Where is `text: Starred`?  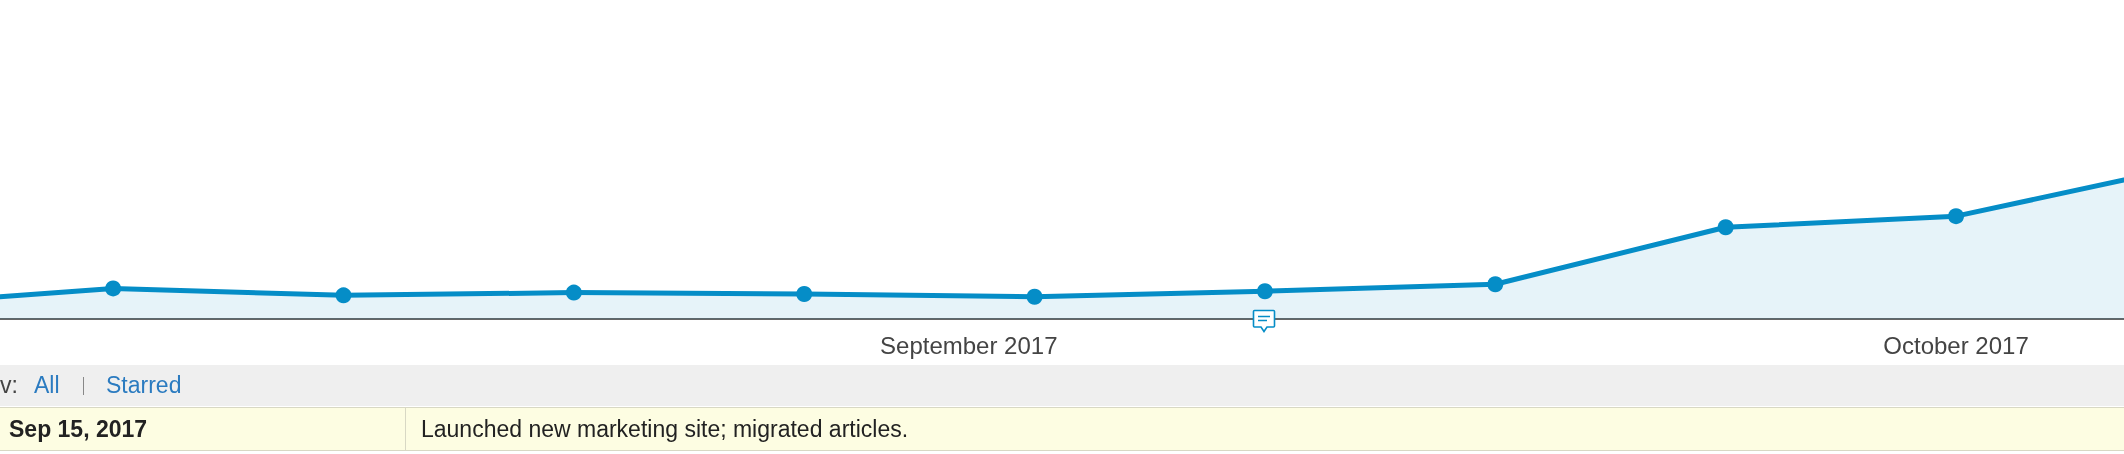 text: Starred is located at coordinates (144, 385).